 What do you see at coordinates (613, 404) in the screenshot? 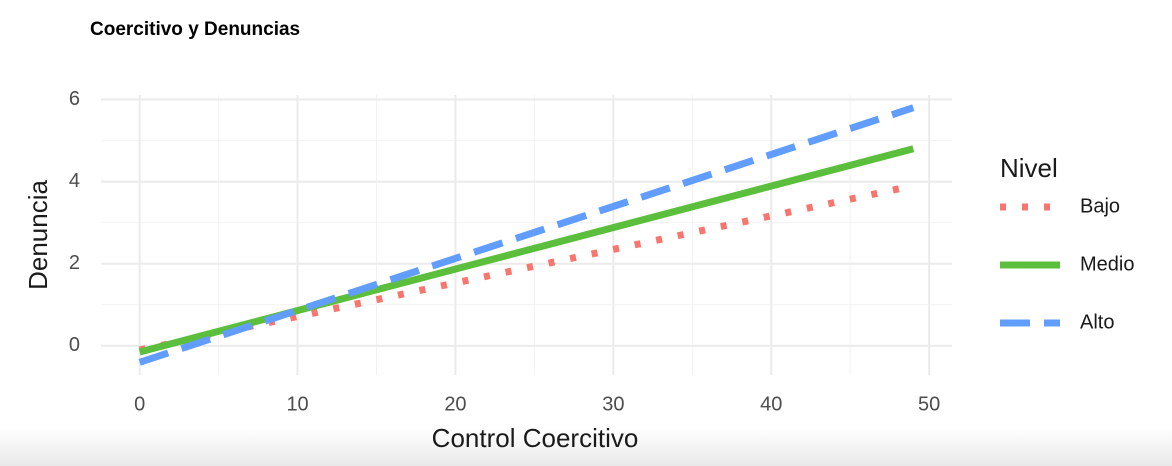
I see `x-tick-label: 30` at bounding box center [613, 404].